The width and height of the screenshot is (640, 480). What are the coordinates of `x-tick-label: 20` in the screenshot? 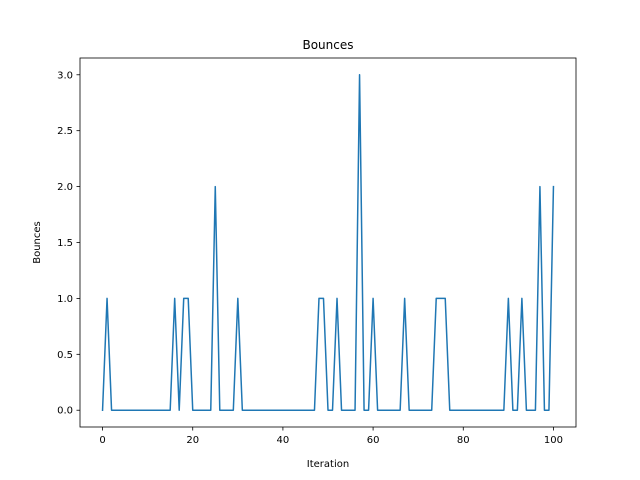 It's located at (192, 440).